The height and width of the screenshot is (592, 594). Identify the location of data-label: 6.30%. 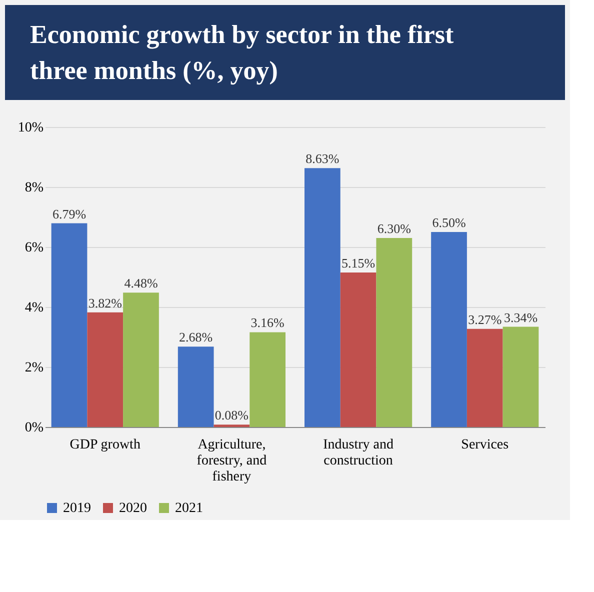
(394, 228).